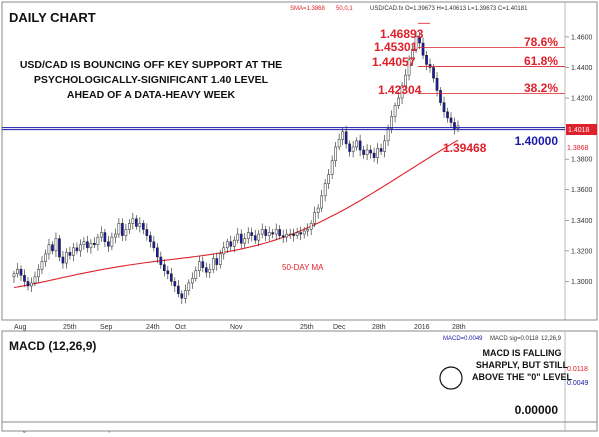 This screenshot has width=599, height=437. I want to click on headline-line-2: PSYCHOLOGICALLY-SIGNIFICANT 1.40 LEVEL, so click(151, 80).